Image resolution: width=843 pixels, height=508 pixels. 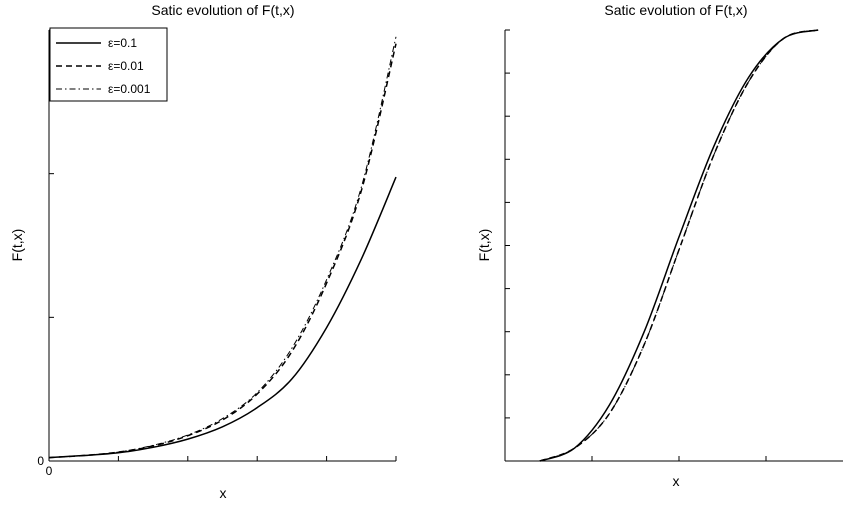 What do you see at coordinates (49, 471) in the screenshot?
I see `left-x-tick-label-0: 0` at bounding box center [49, 471].